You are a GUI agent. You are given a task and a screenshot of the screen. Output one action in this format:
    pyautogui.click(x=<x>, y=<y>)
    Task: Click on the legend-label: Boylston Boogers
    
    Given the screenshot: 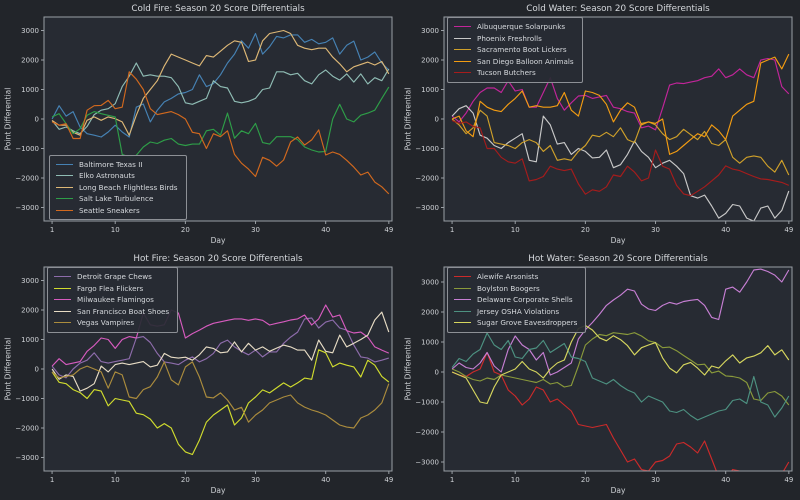 What is the action you would take?
    pyautogui.click(x=508, y=288)
    